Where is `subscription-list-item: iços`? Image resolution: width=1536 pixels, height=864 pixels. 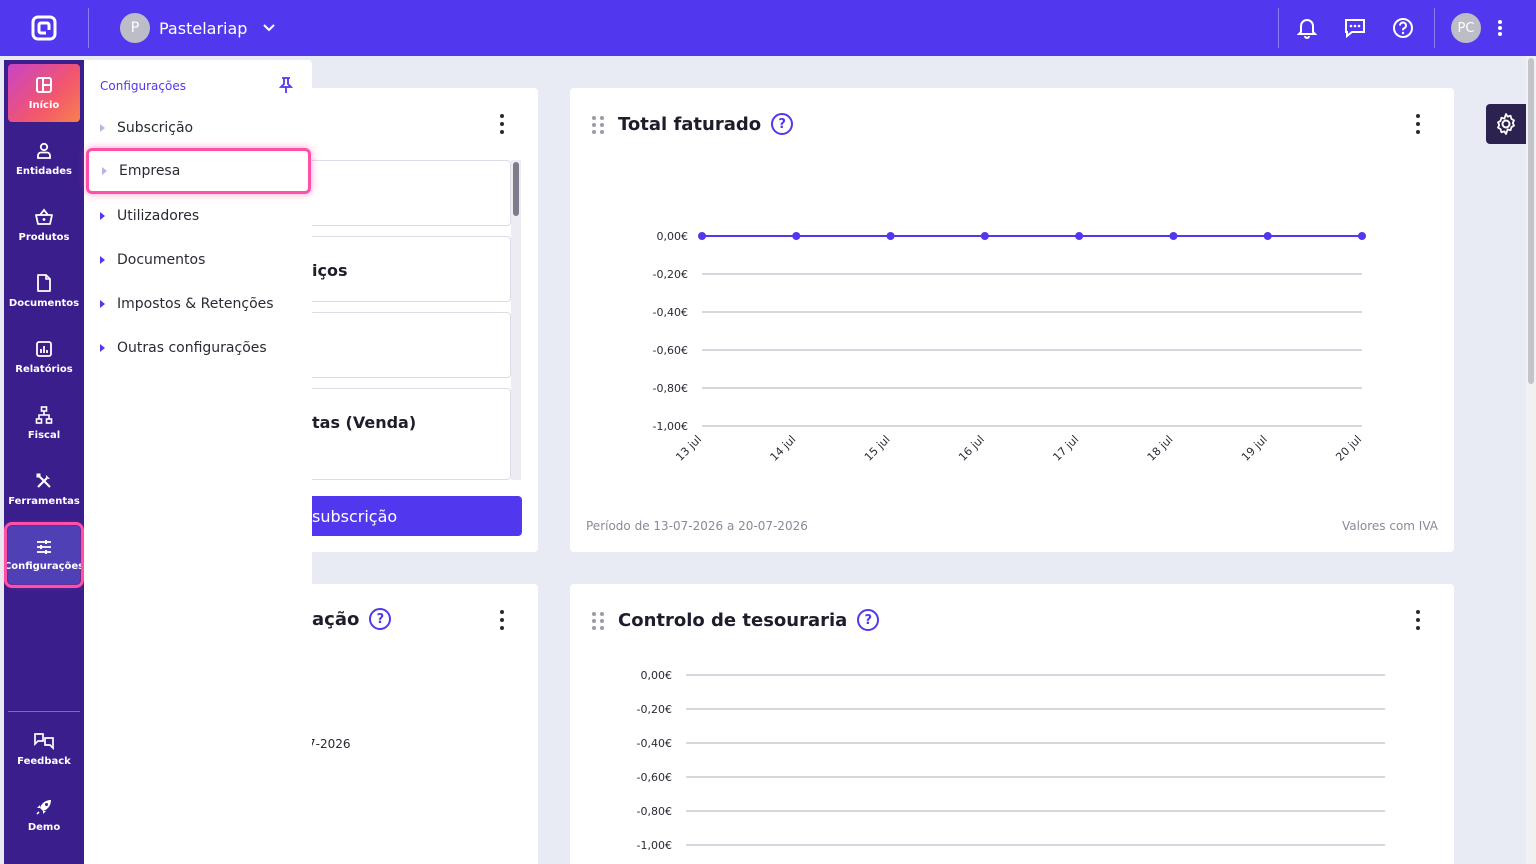
subscription-list-item: iços is located at coordinates (411, 269).